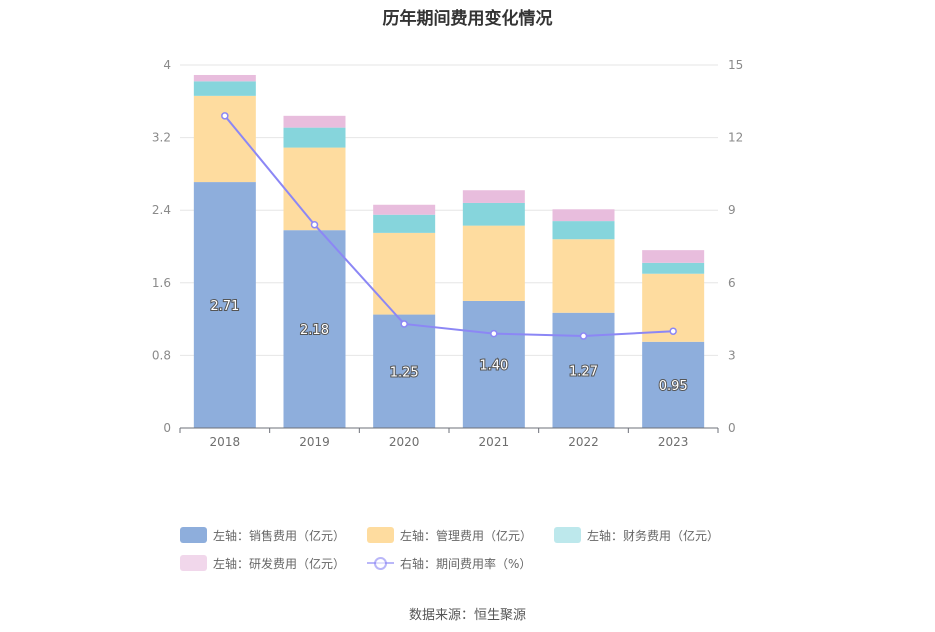  What do you see at coordinates (404, 442) in the screenshot?
I see `x-axis-tick: 2020` at bounding box center [404, 442].